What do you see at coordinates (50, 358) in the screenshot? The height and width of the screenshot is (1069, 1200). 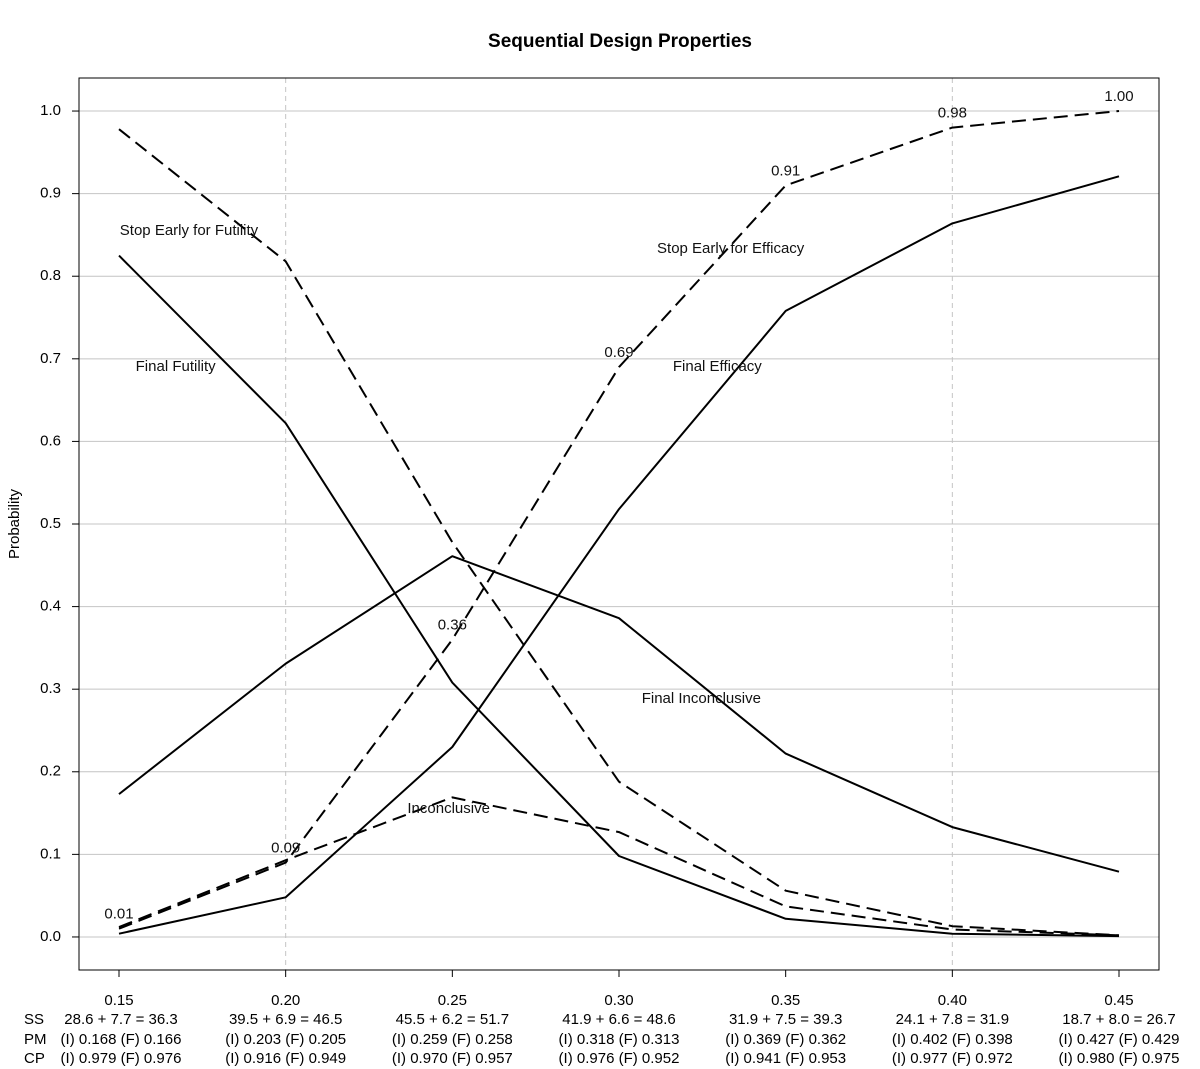 I see `y-tick-label-7: 0.7` at bounding box center [50, 358].